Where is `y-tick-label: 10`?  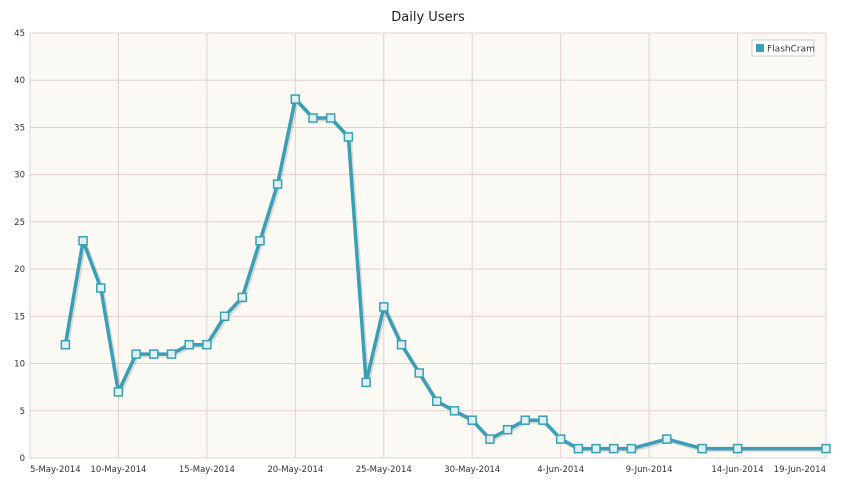 y-tick-label: 10 is located at coordinates (19, 365).